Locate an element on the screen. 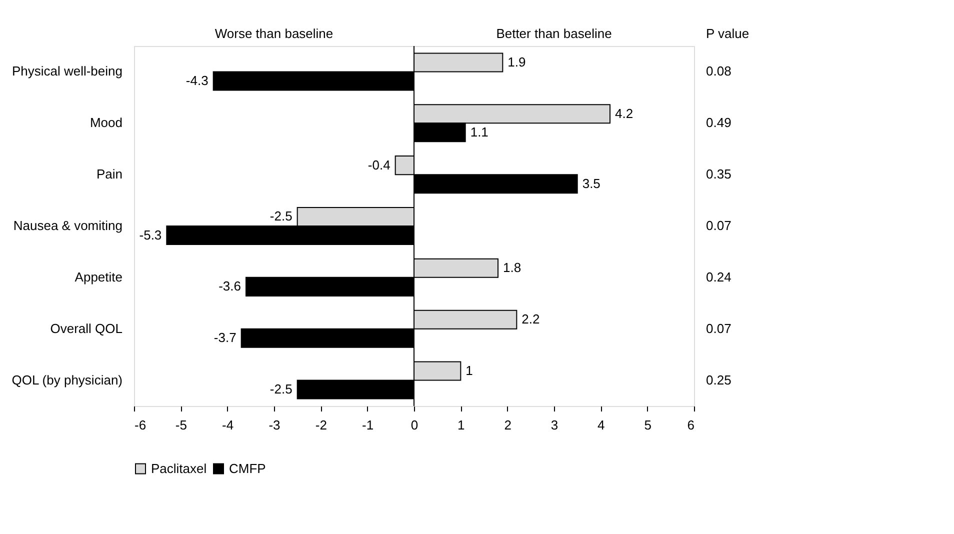 This screenshot has width=954, height=534. data-label: 1.8 is located at coordinates (512, 268).